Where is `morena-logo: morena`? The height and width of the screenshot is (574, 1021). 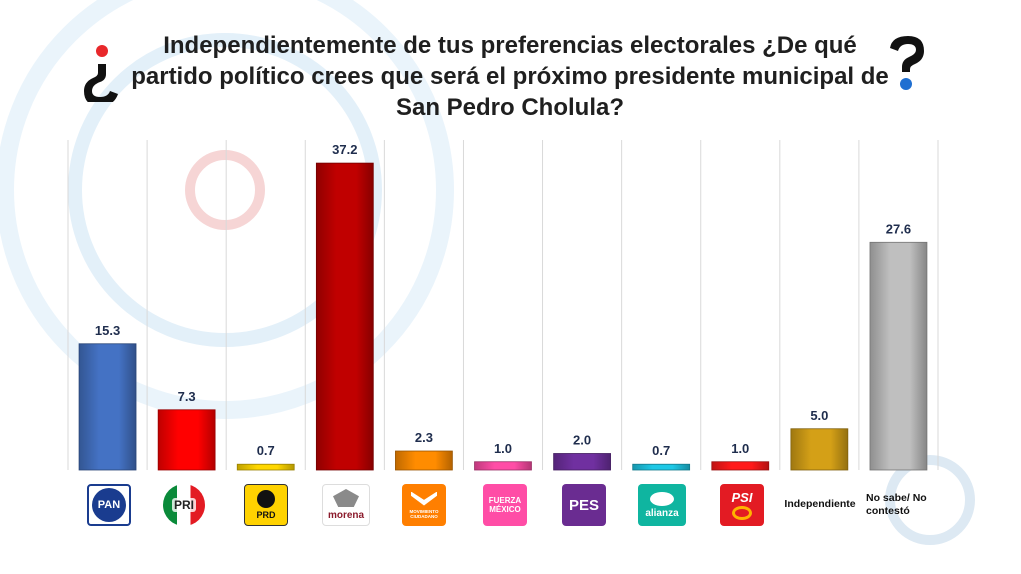 morena-logo: morena is located at coordinates (346, 505).